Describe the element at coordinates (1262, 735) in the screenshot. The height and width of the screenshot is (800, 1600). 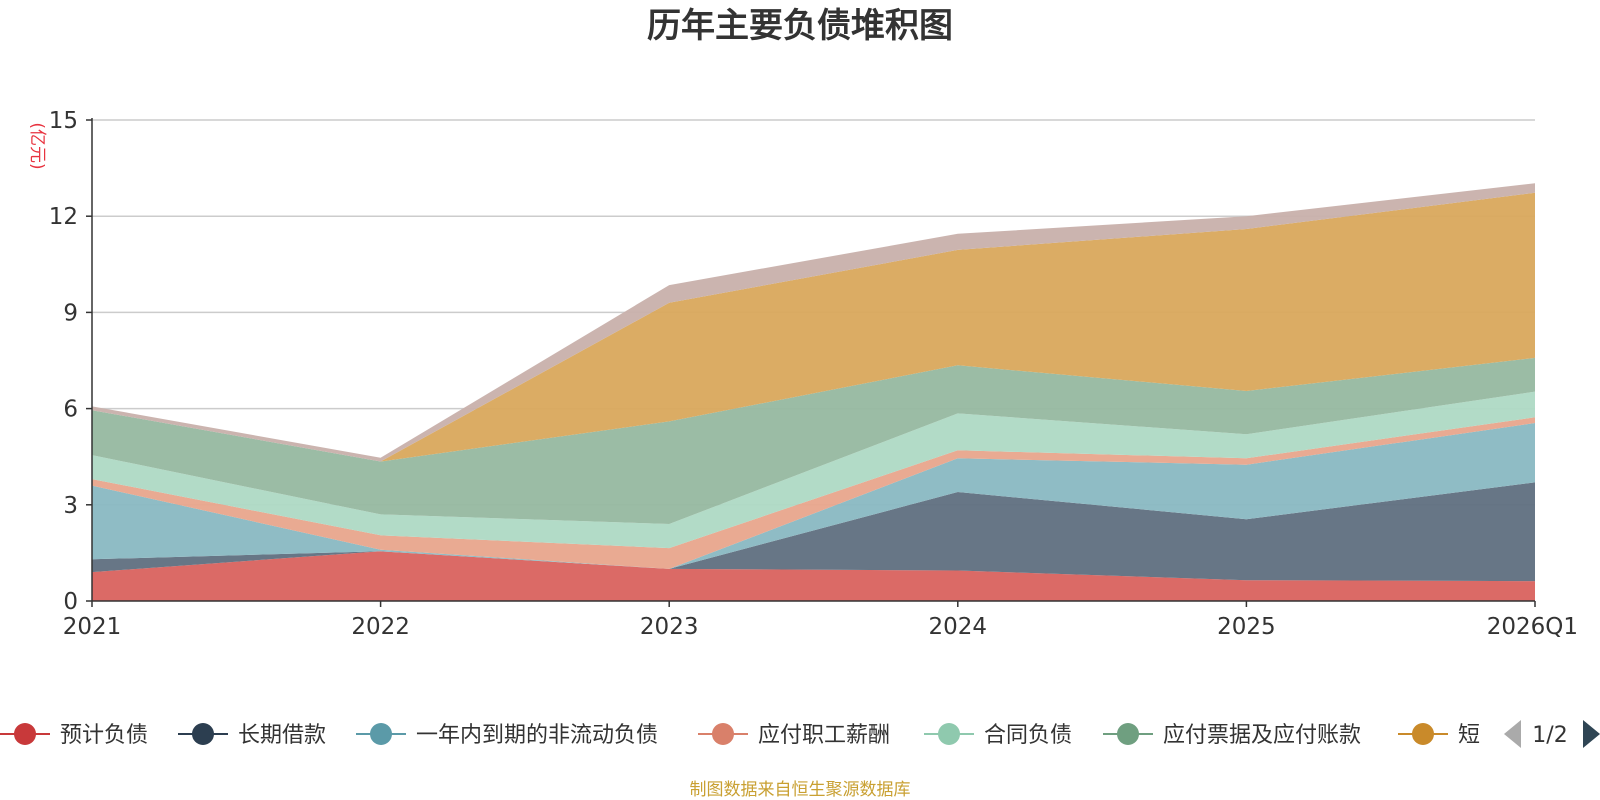
I see `legend-label: 应付票据及应付账款` at that location.